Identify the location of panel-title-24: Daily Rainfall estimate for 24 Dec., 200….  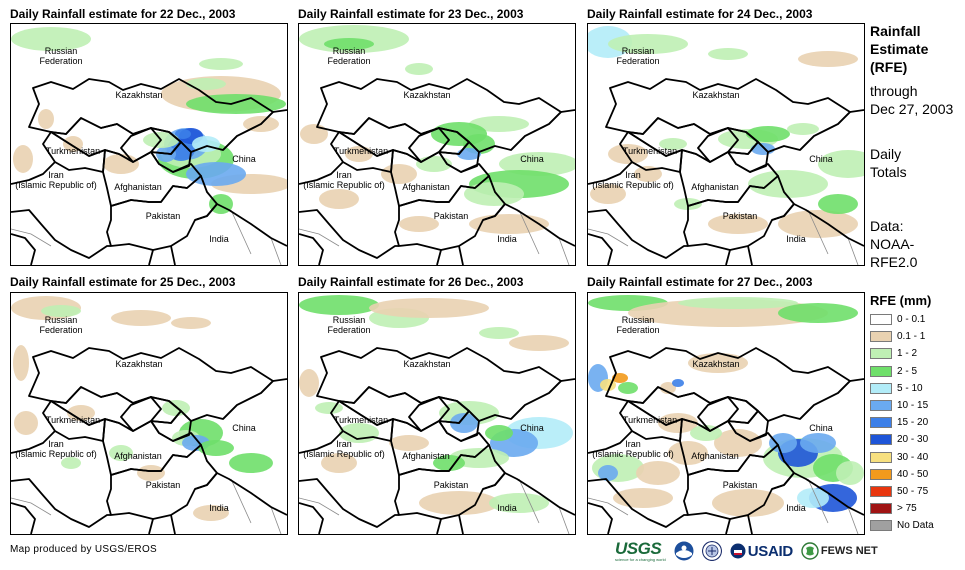
(700, 14).